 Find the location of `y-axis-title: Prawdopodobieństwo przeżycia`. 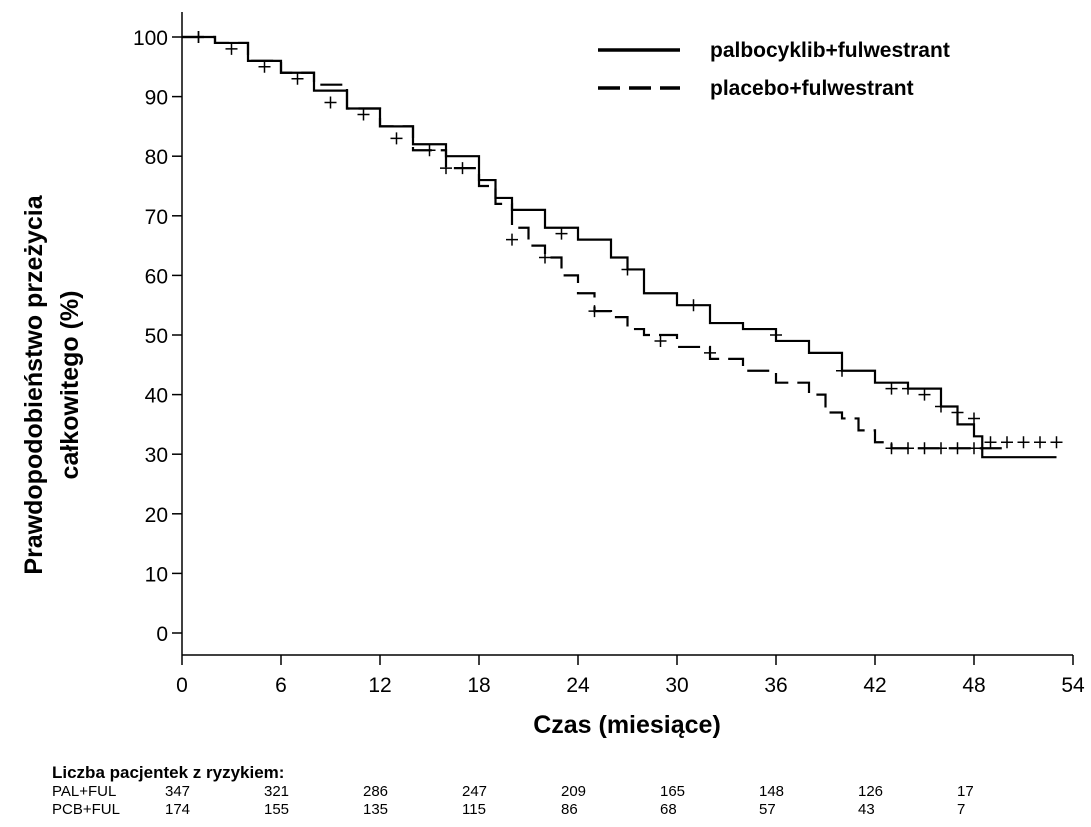

y-axis-title: Prawdopodobieństwo przeżycia is located at coordinates (34, 384).